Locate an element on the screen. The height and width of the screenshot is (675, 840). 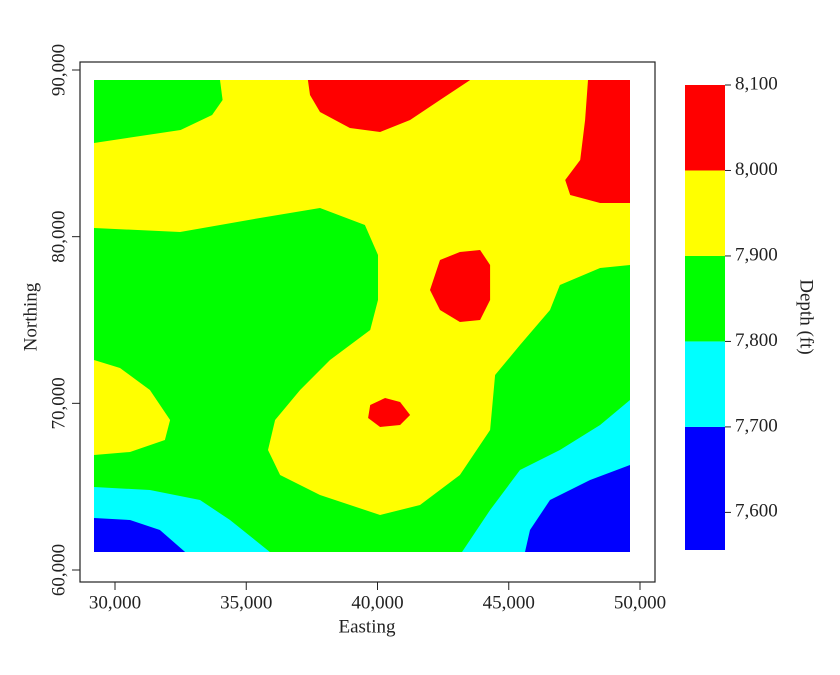
y-tick-label: 80,000 is located at coordinates (58, 237).